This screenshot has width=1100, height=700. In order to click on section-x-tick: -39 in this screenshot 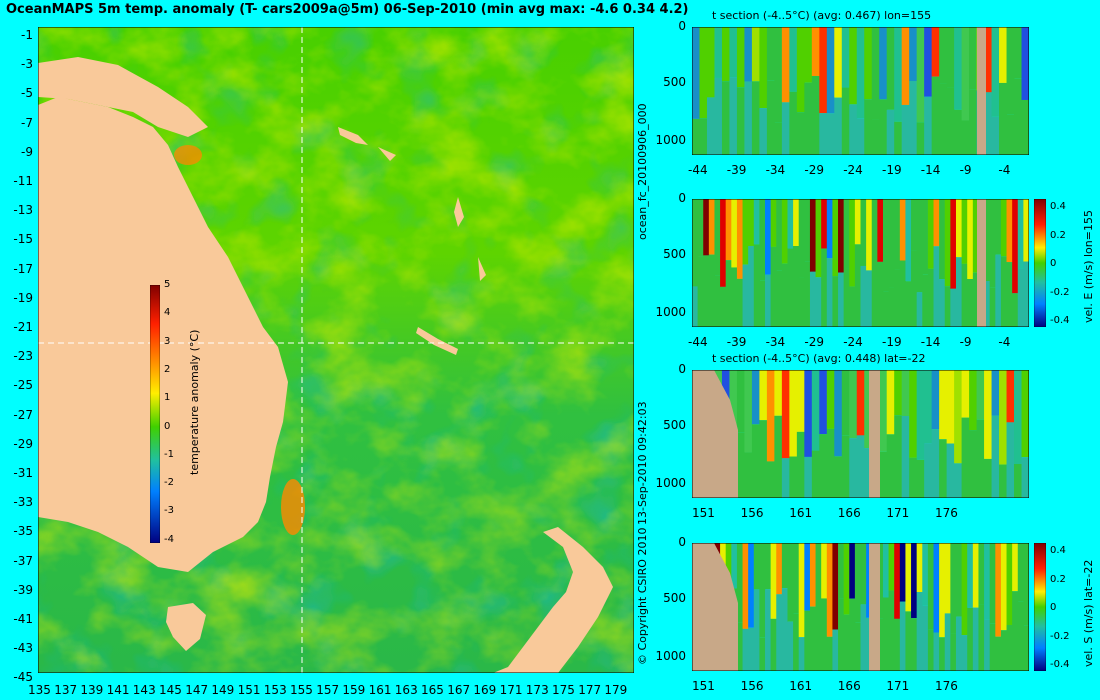, I will do `click(736, 170)`.